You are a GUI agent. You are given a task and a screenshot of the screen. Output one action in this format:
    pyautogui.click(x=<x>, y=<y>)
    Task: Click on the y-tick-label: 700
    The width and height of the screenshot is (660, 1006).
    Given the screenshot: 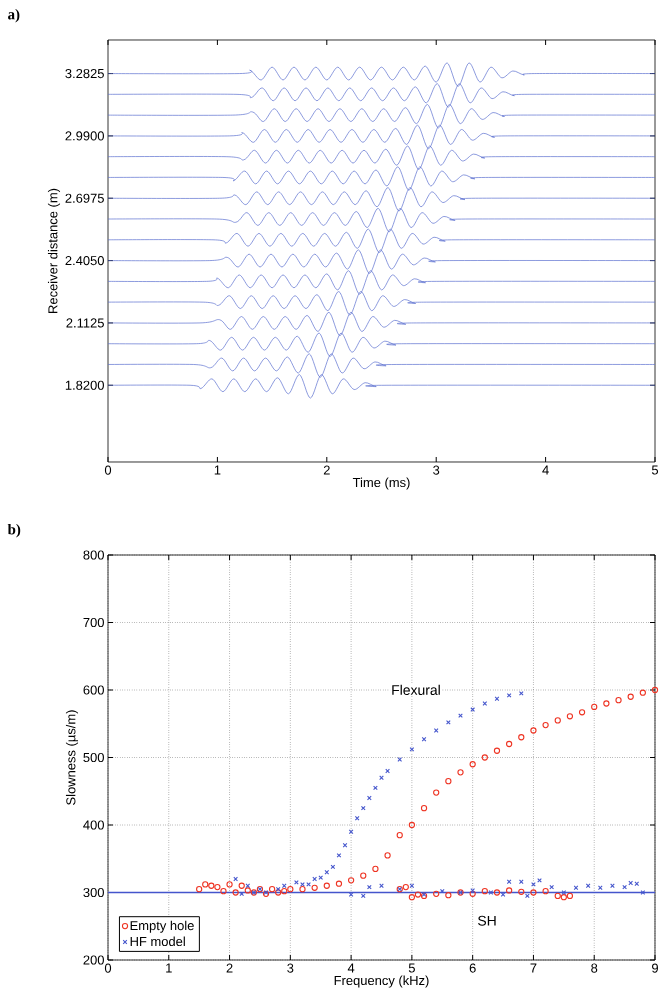 What is the action you would take?
    pyautogui.click(x=93, y=622)
    